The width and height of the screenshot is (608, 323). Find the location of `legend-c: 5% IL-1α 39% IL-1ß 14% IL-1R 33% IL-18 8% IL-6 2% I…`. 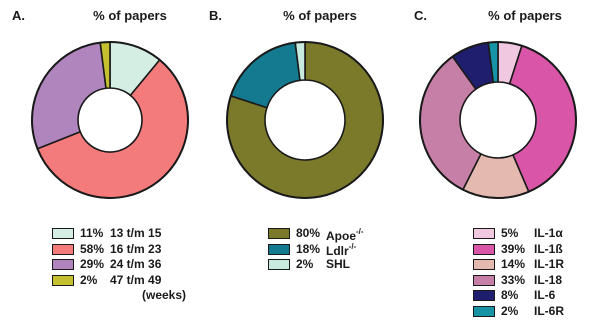

legend-c: 5% IL-1α 39% IL-1ß 14% IL-1R 33% IL-18 8% IL-6 2% I… is located at coordinates (518, 272).